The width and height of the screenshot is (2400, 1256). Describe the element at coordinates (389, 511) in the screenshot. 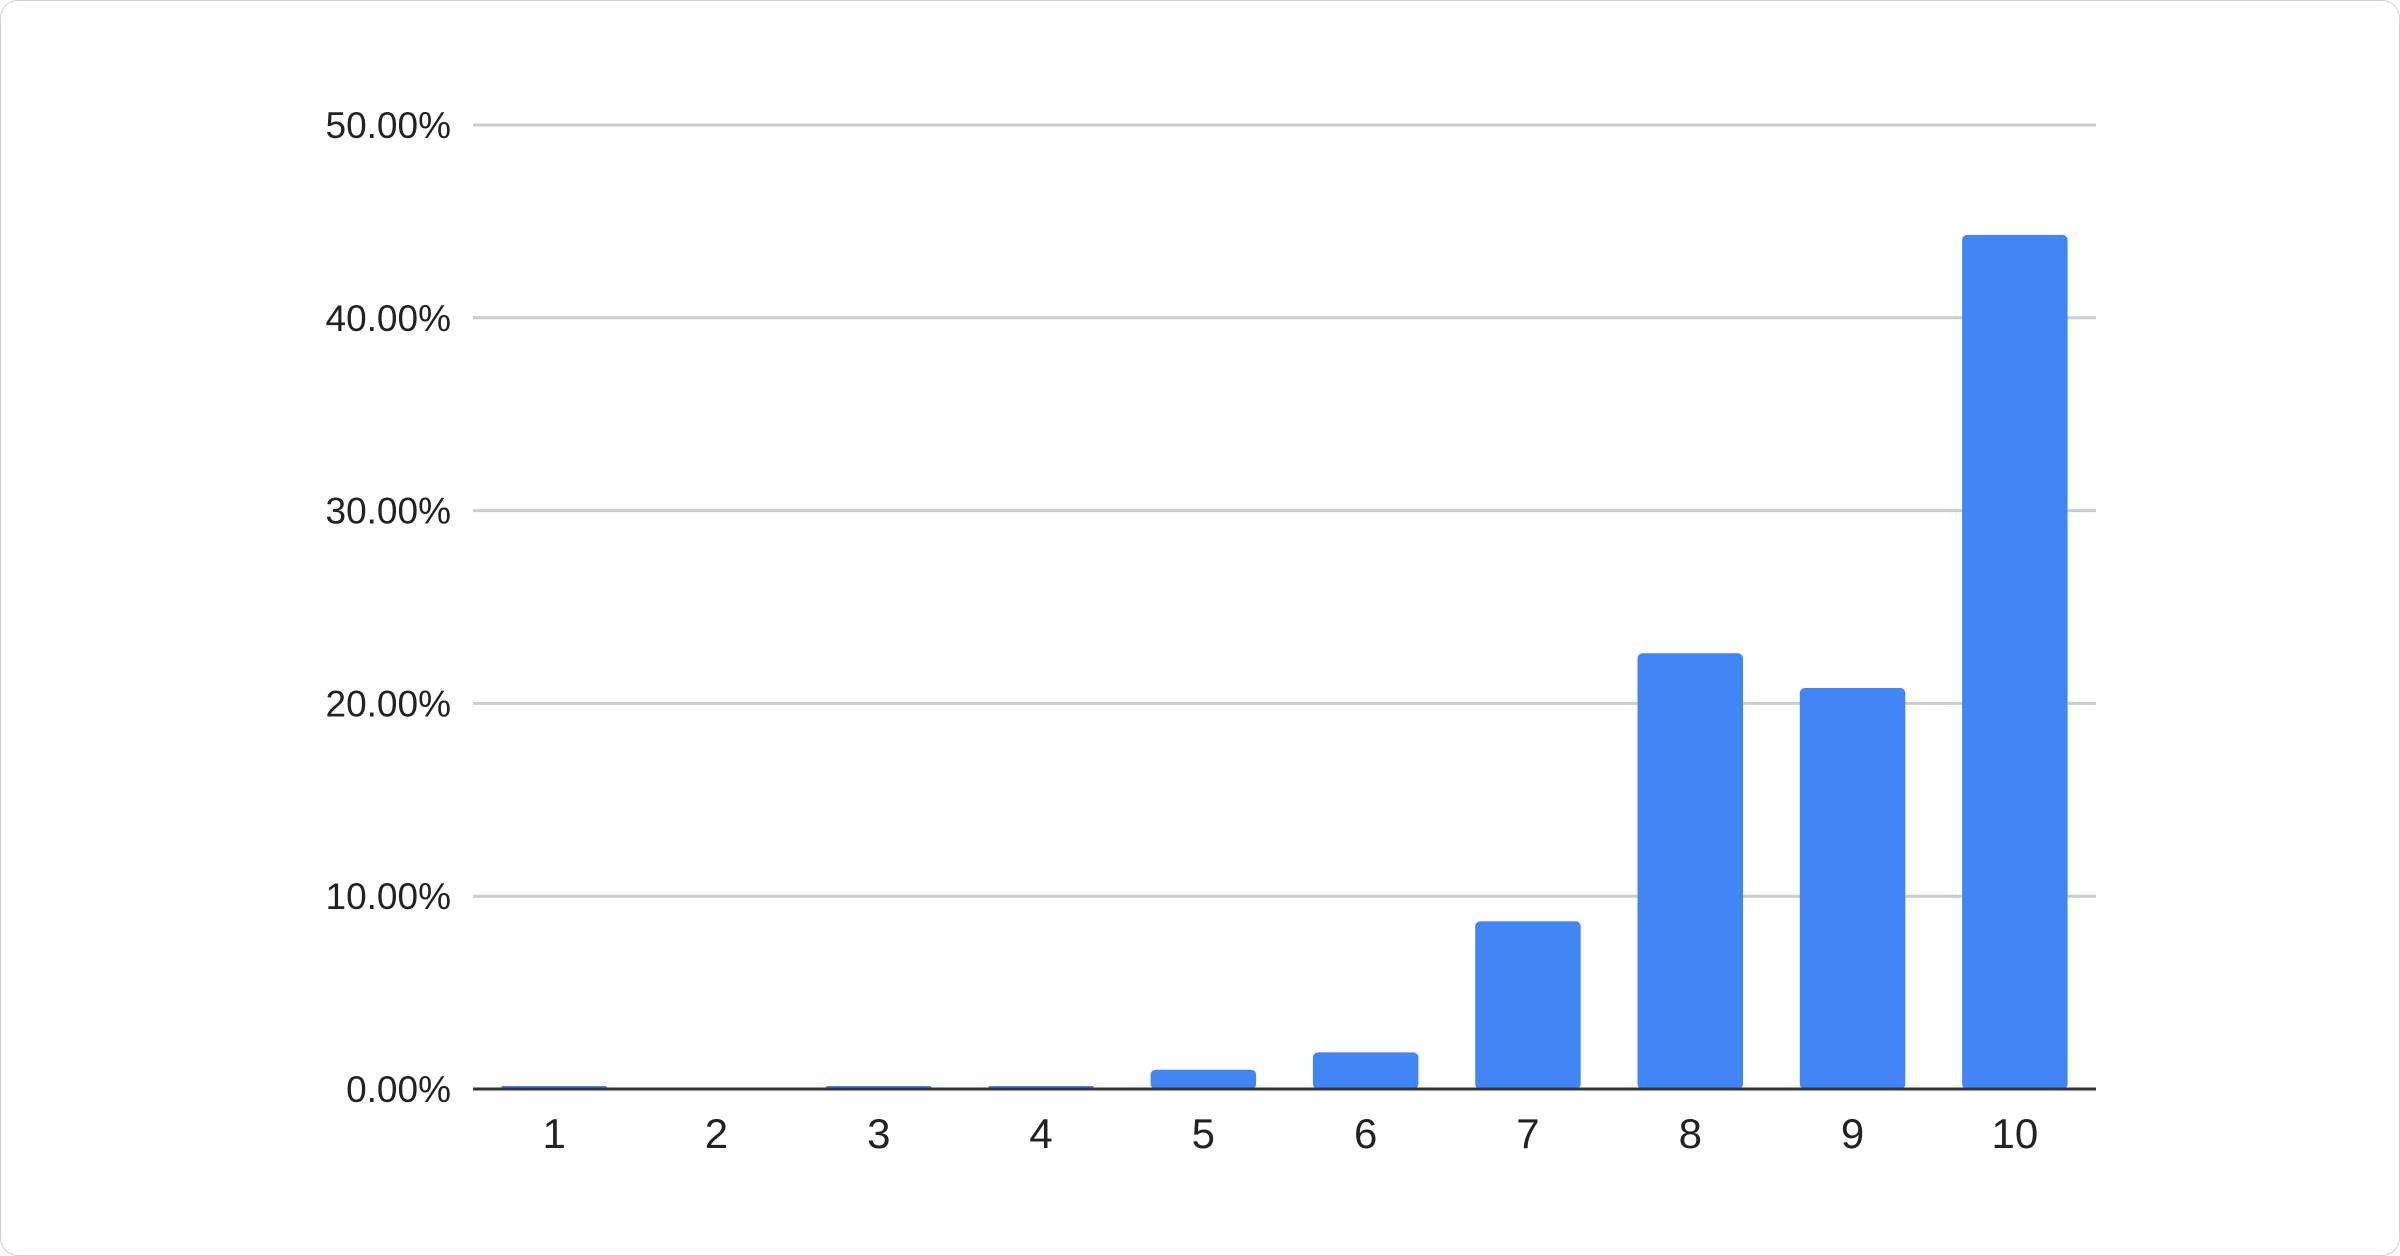

I see `y-tick-label: 30.00%` at that location.